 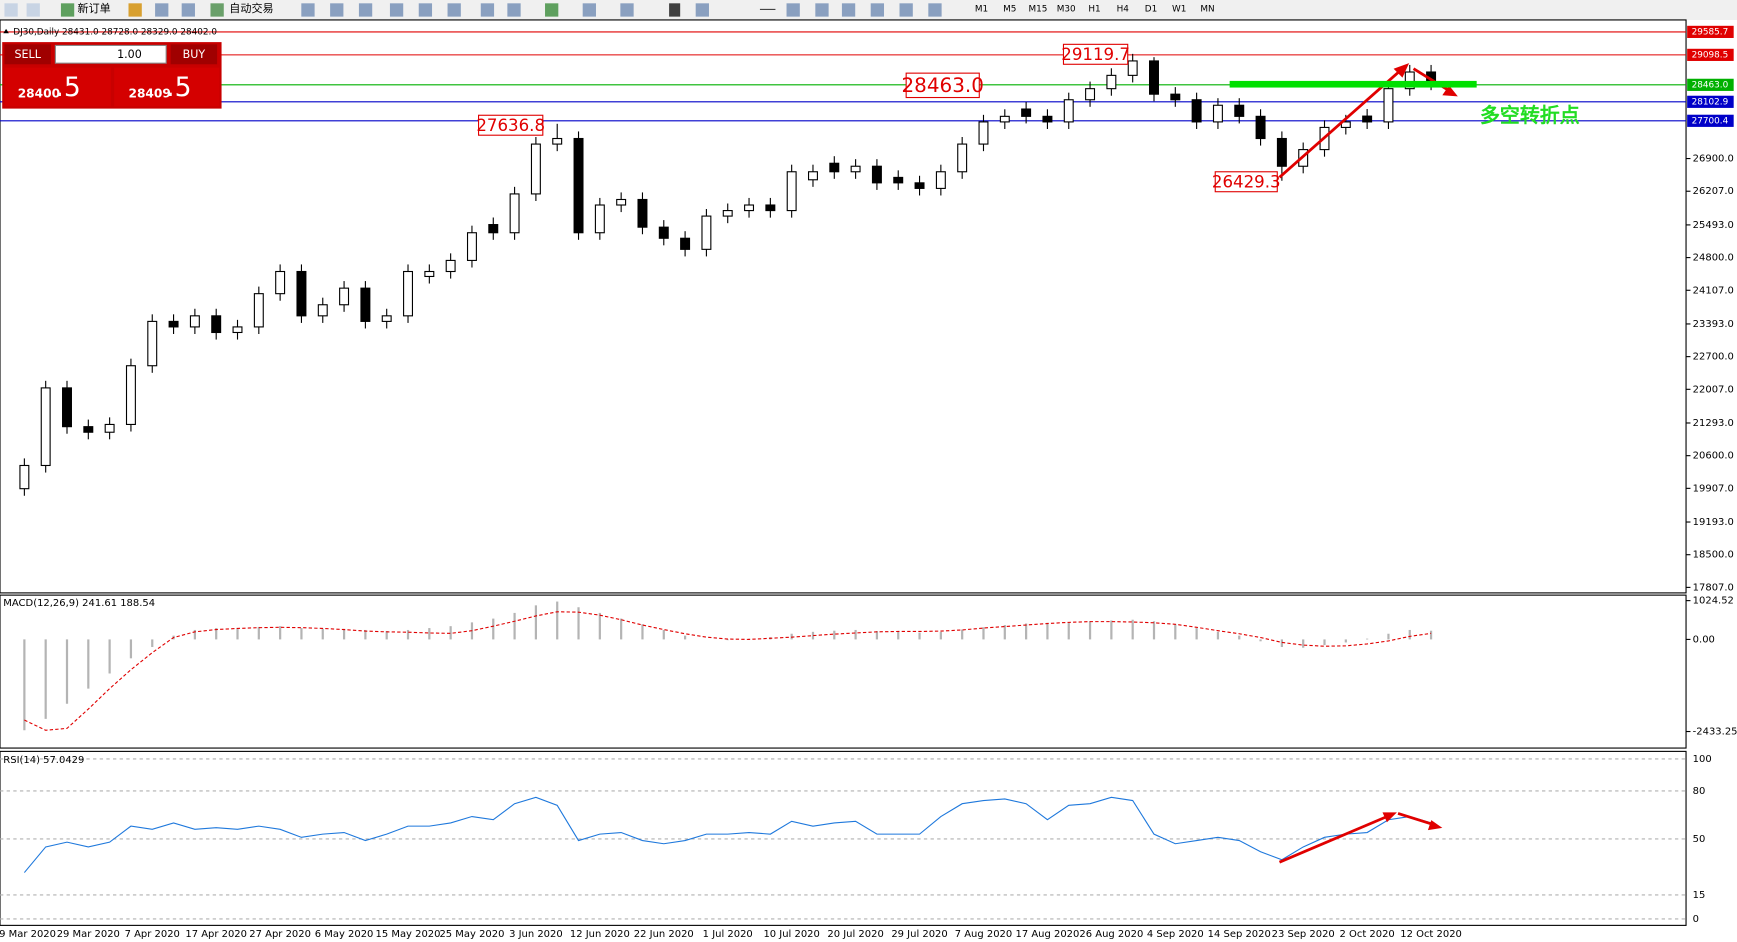 What do you see at coordinates (1009, 9) in the screenshot?
I see `timeframe-button: M5` at bounding box center [1009, 9].